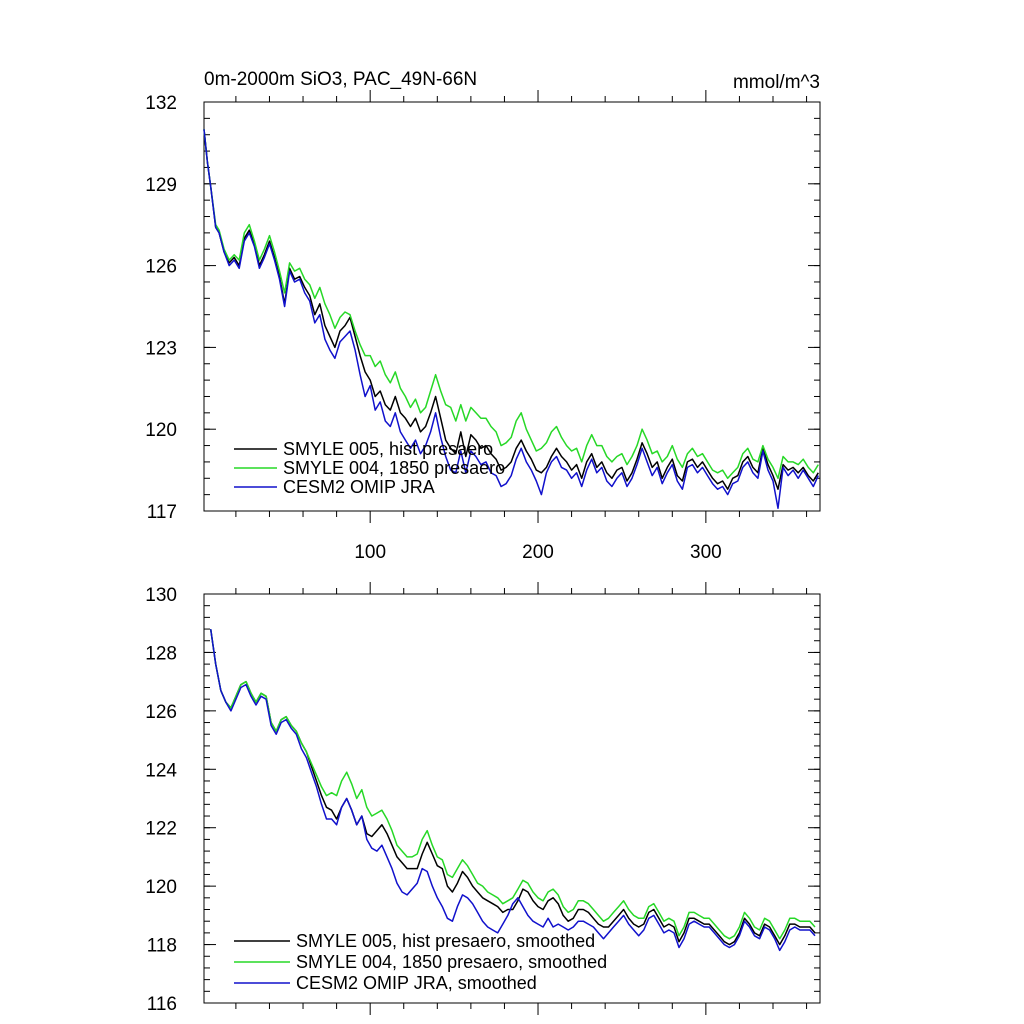  What do you see at coordinates (340, 79) in the screenshot?
I see `figure-title: 0m-2000m SiO3, PAC_49N-66N` at bounding box center [340, 79].